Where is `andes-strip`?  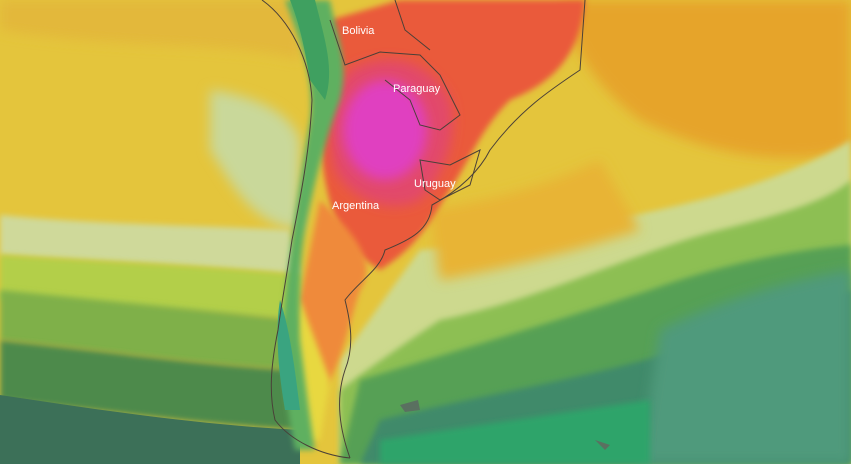
andes-strip is located at coordinates (310, 225).